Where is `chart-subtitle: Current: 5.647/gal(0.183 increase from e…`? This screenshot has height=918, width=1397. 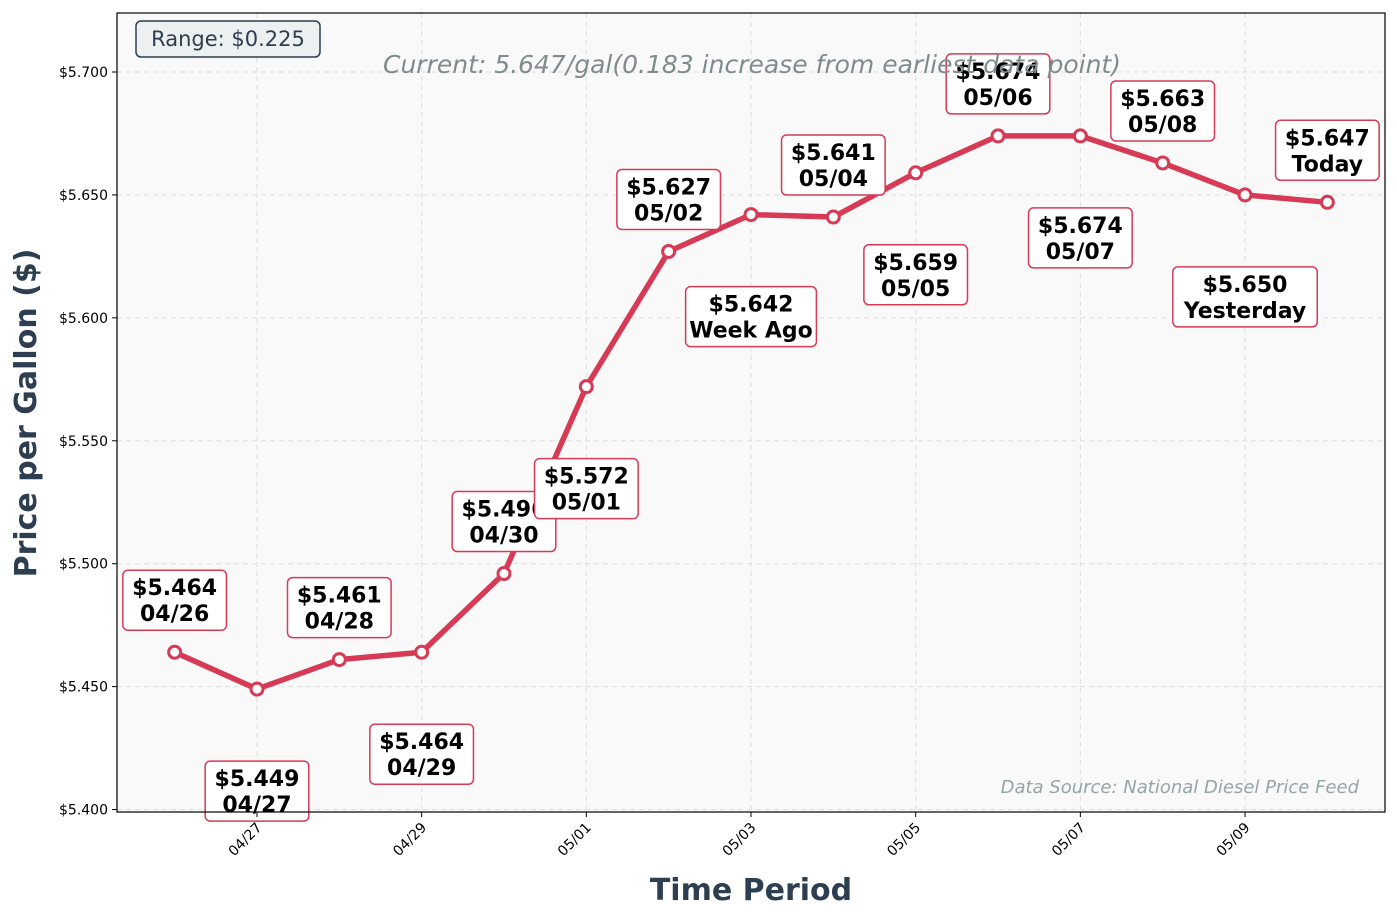 chart-subtitle: Current: 5.647/gal(0.183 increase from e… is located at coordinates (752, 64).